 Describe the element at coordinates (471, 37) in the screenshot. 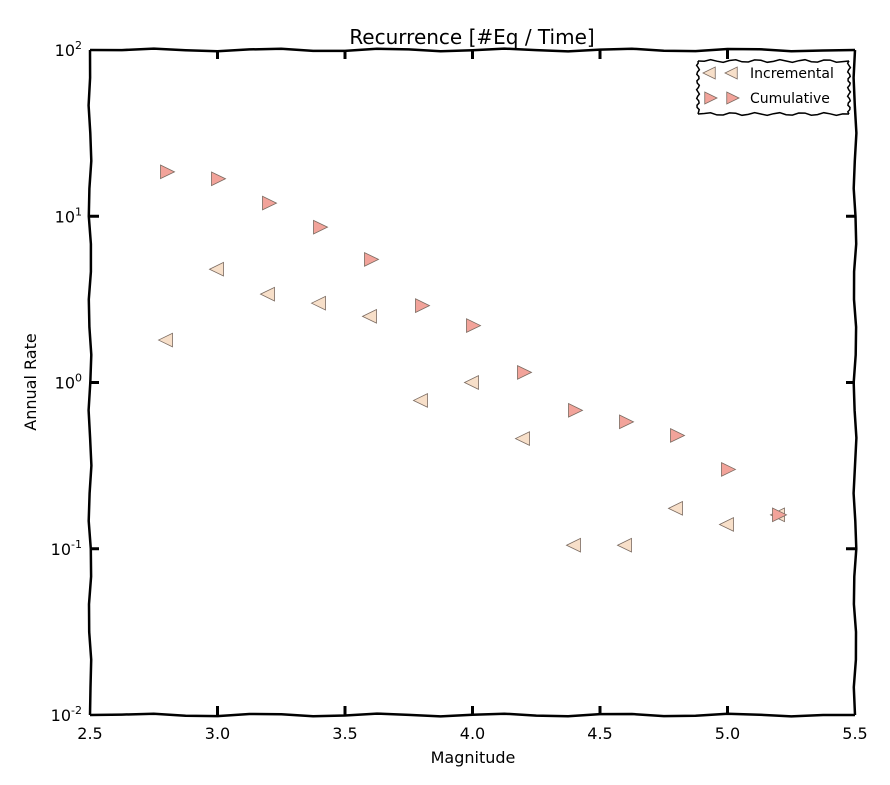

I see `chart-title: Recurrence [#Eq / Time]` at that location.